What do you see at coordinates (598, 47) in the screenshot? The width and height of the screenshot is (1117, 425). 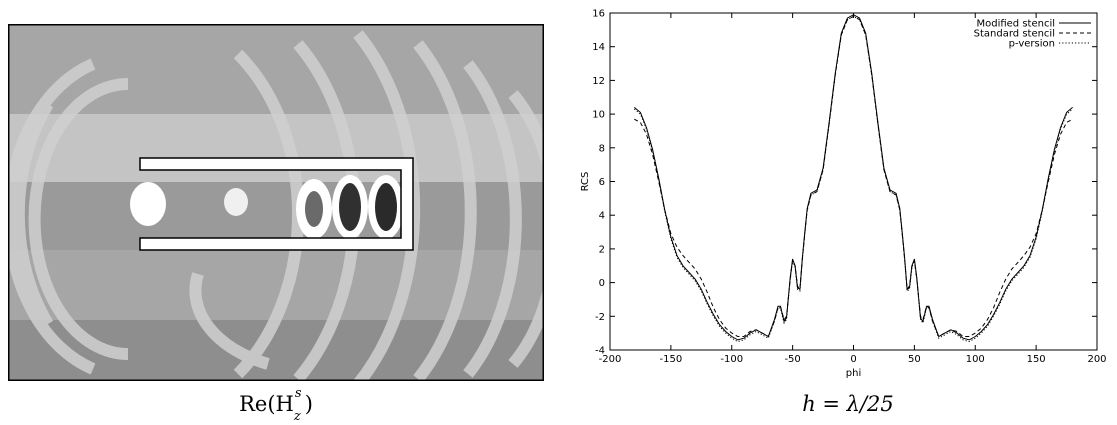 I see `y-tick-label: 14` at bounding box center [598, 47].